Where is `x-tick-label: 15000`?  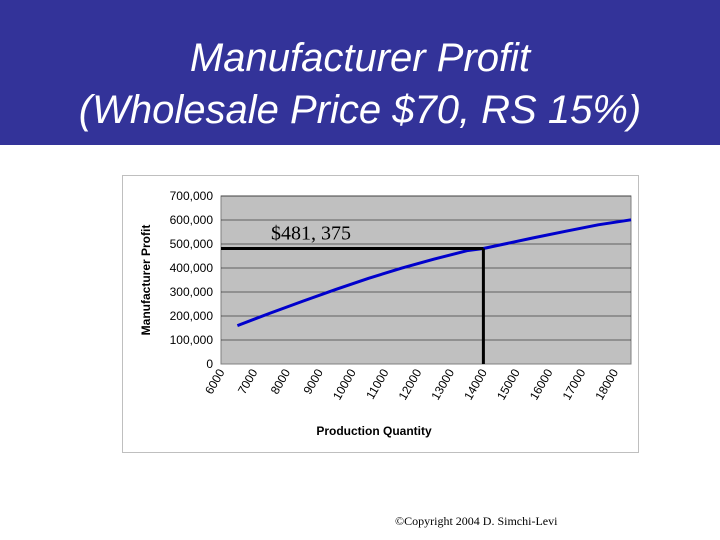 x-tick-label: 15000 is located at coordinates (508, 384).